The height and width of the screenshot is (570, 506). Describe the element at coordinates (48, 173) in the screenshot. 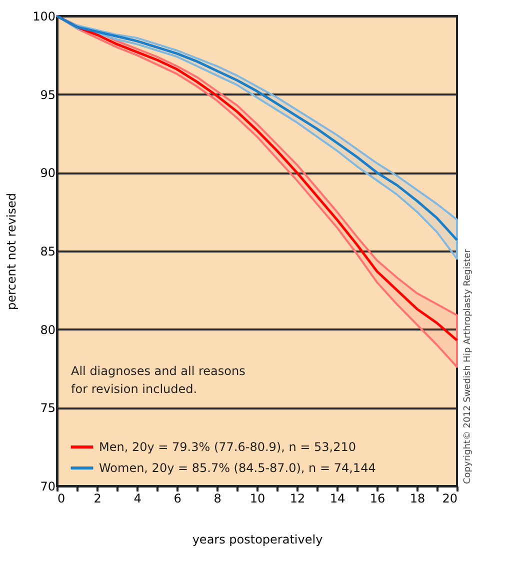

I see `y-tick-label: 90` at that location.